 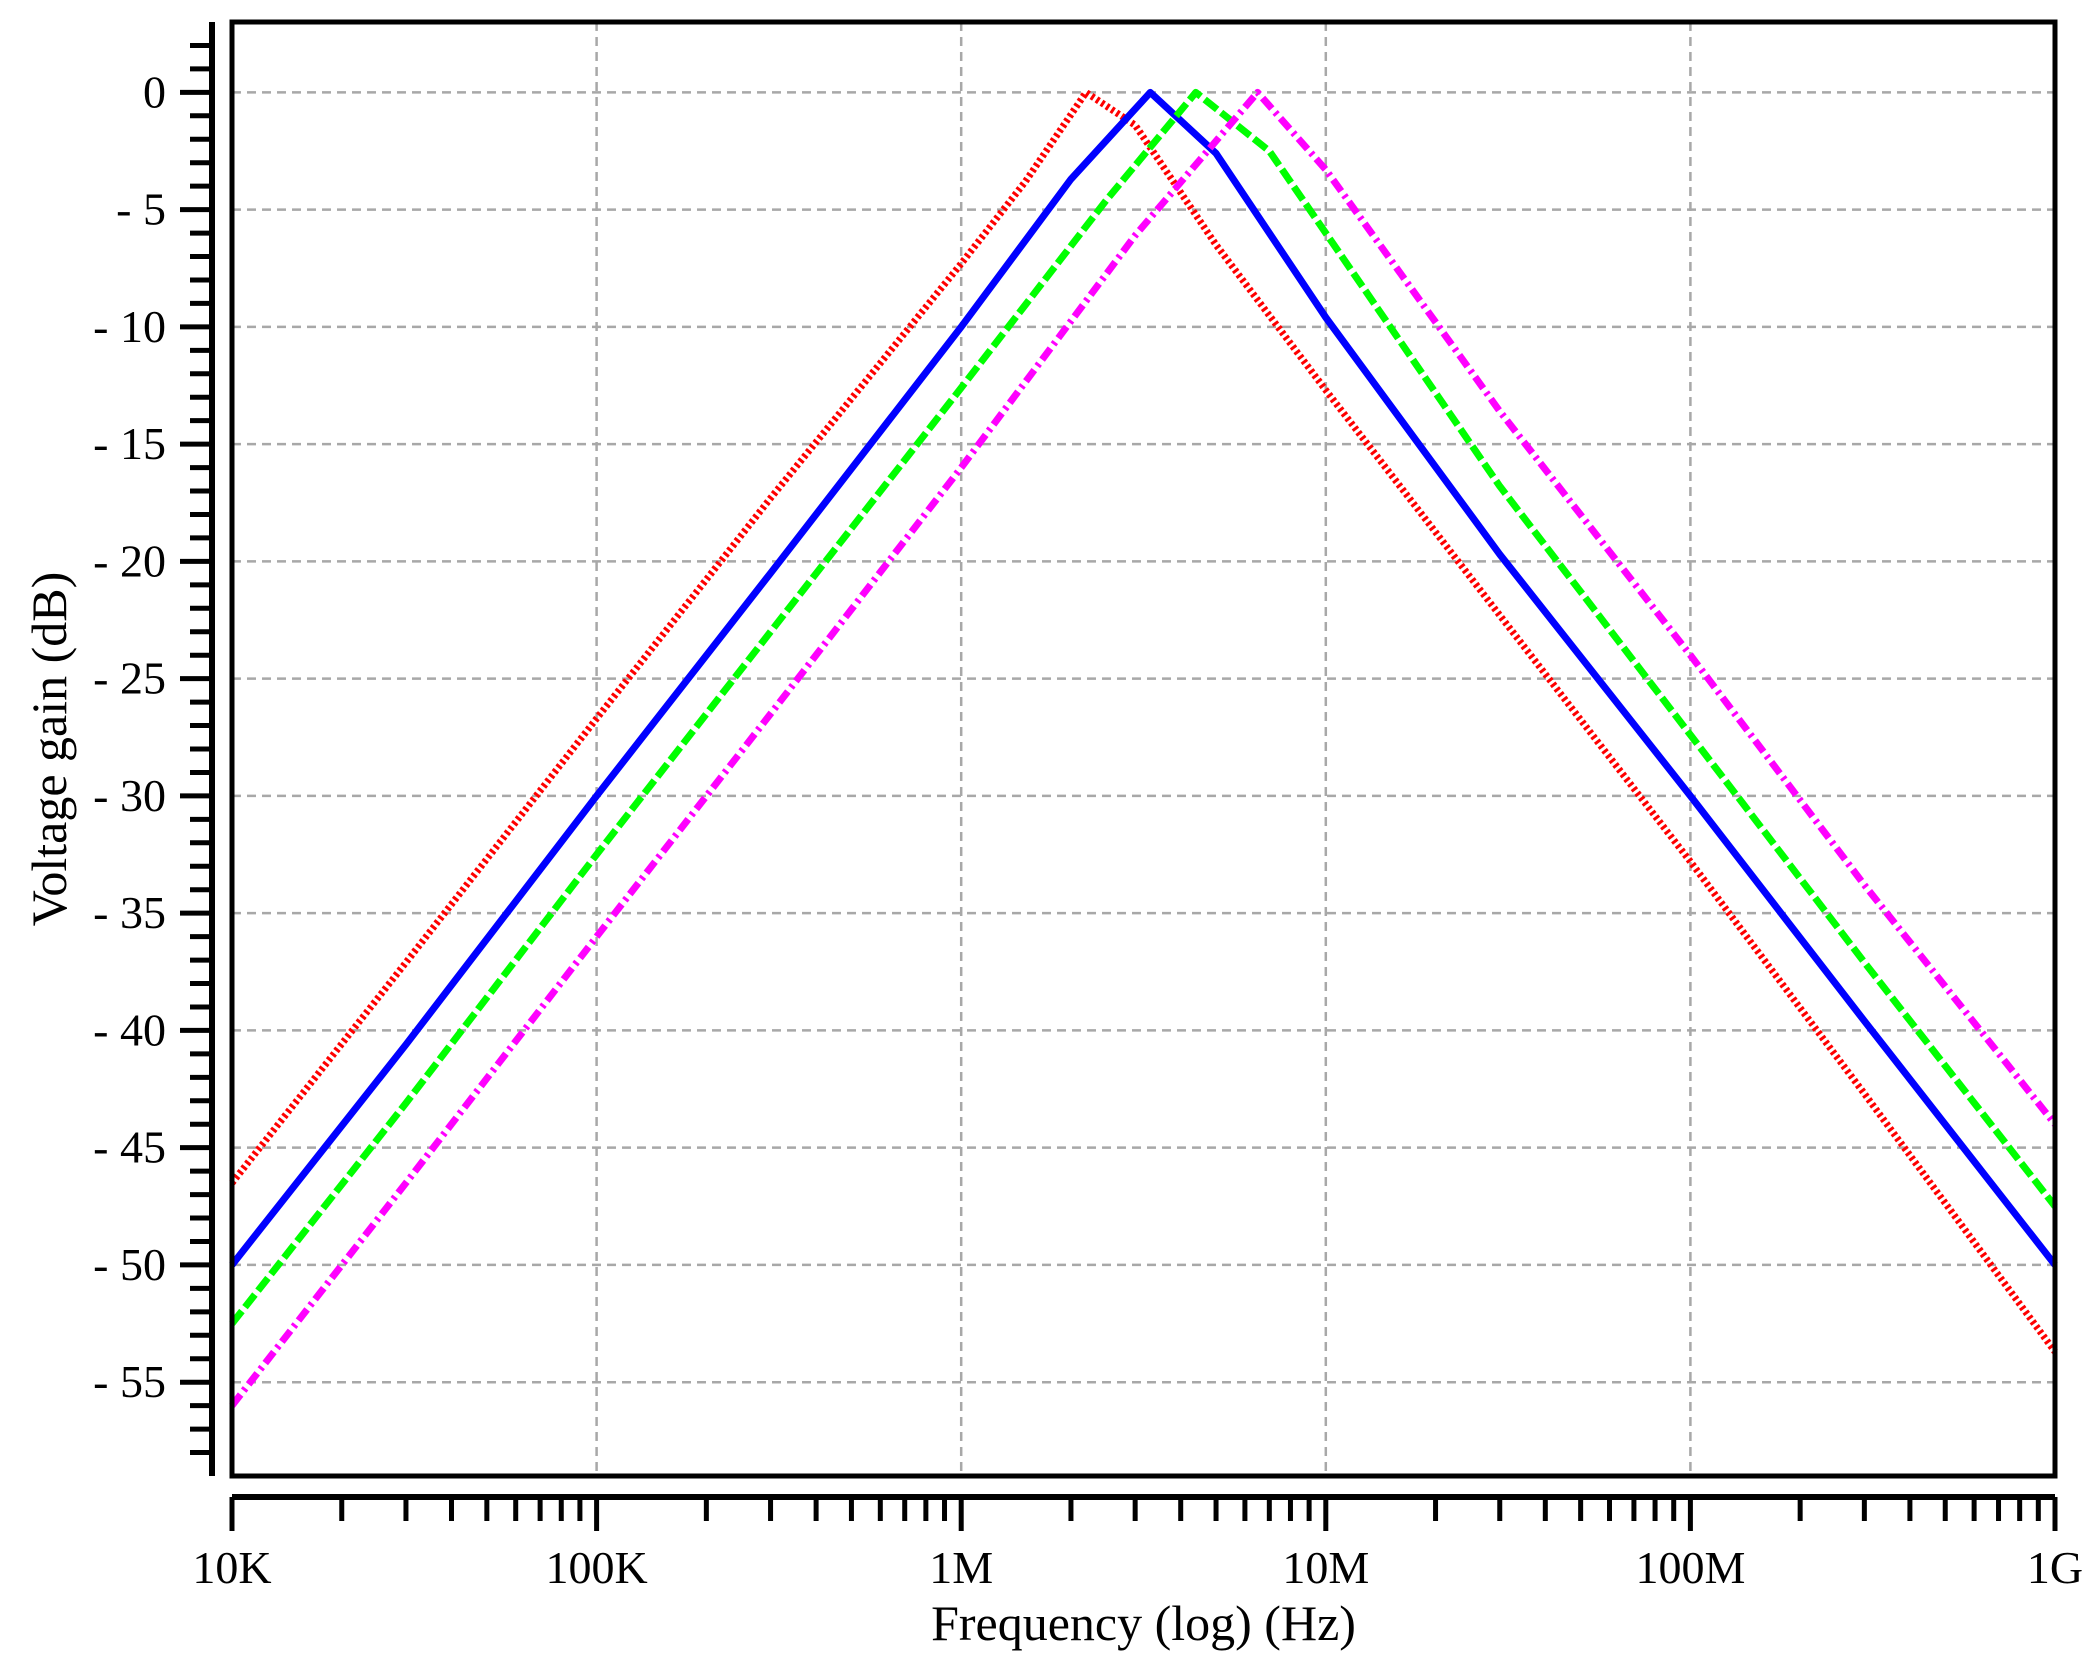 What do you see at coordinates (1690, 1567) in the screenshot?
I see `x-tick-label: 100M` at bounding box center [1690, 1567].